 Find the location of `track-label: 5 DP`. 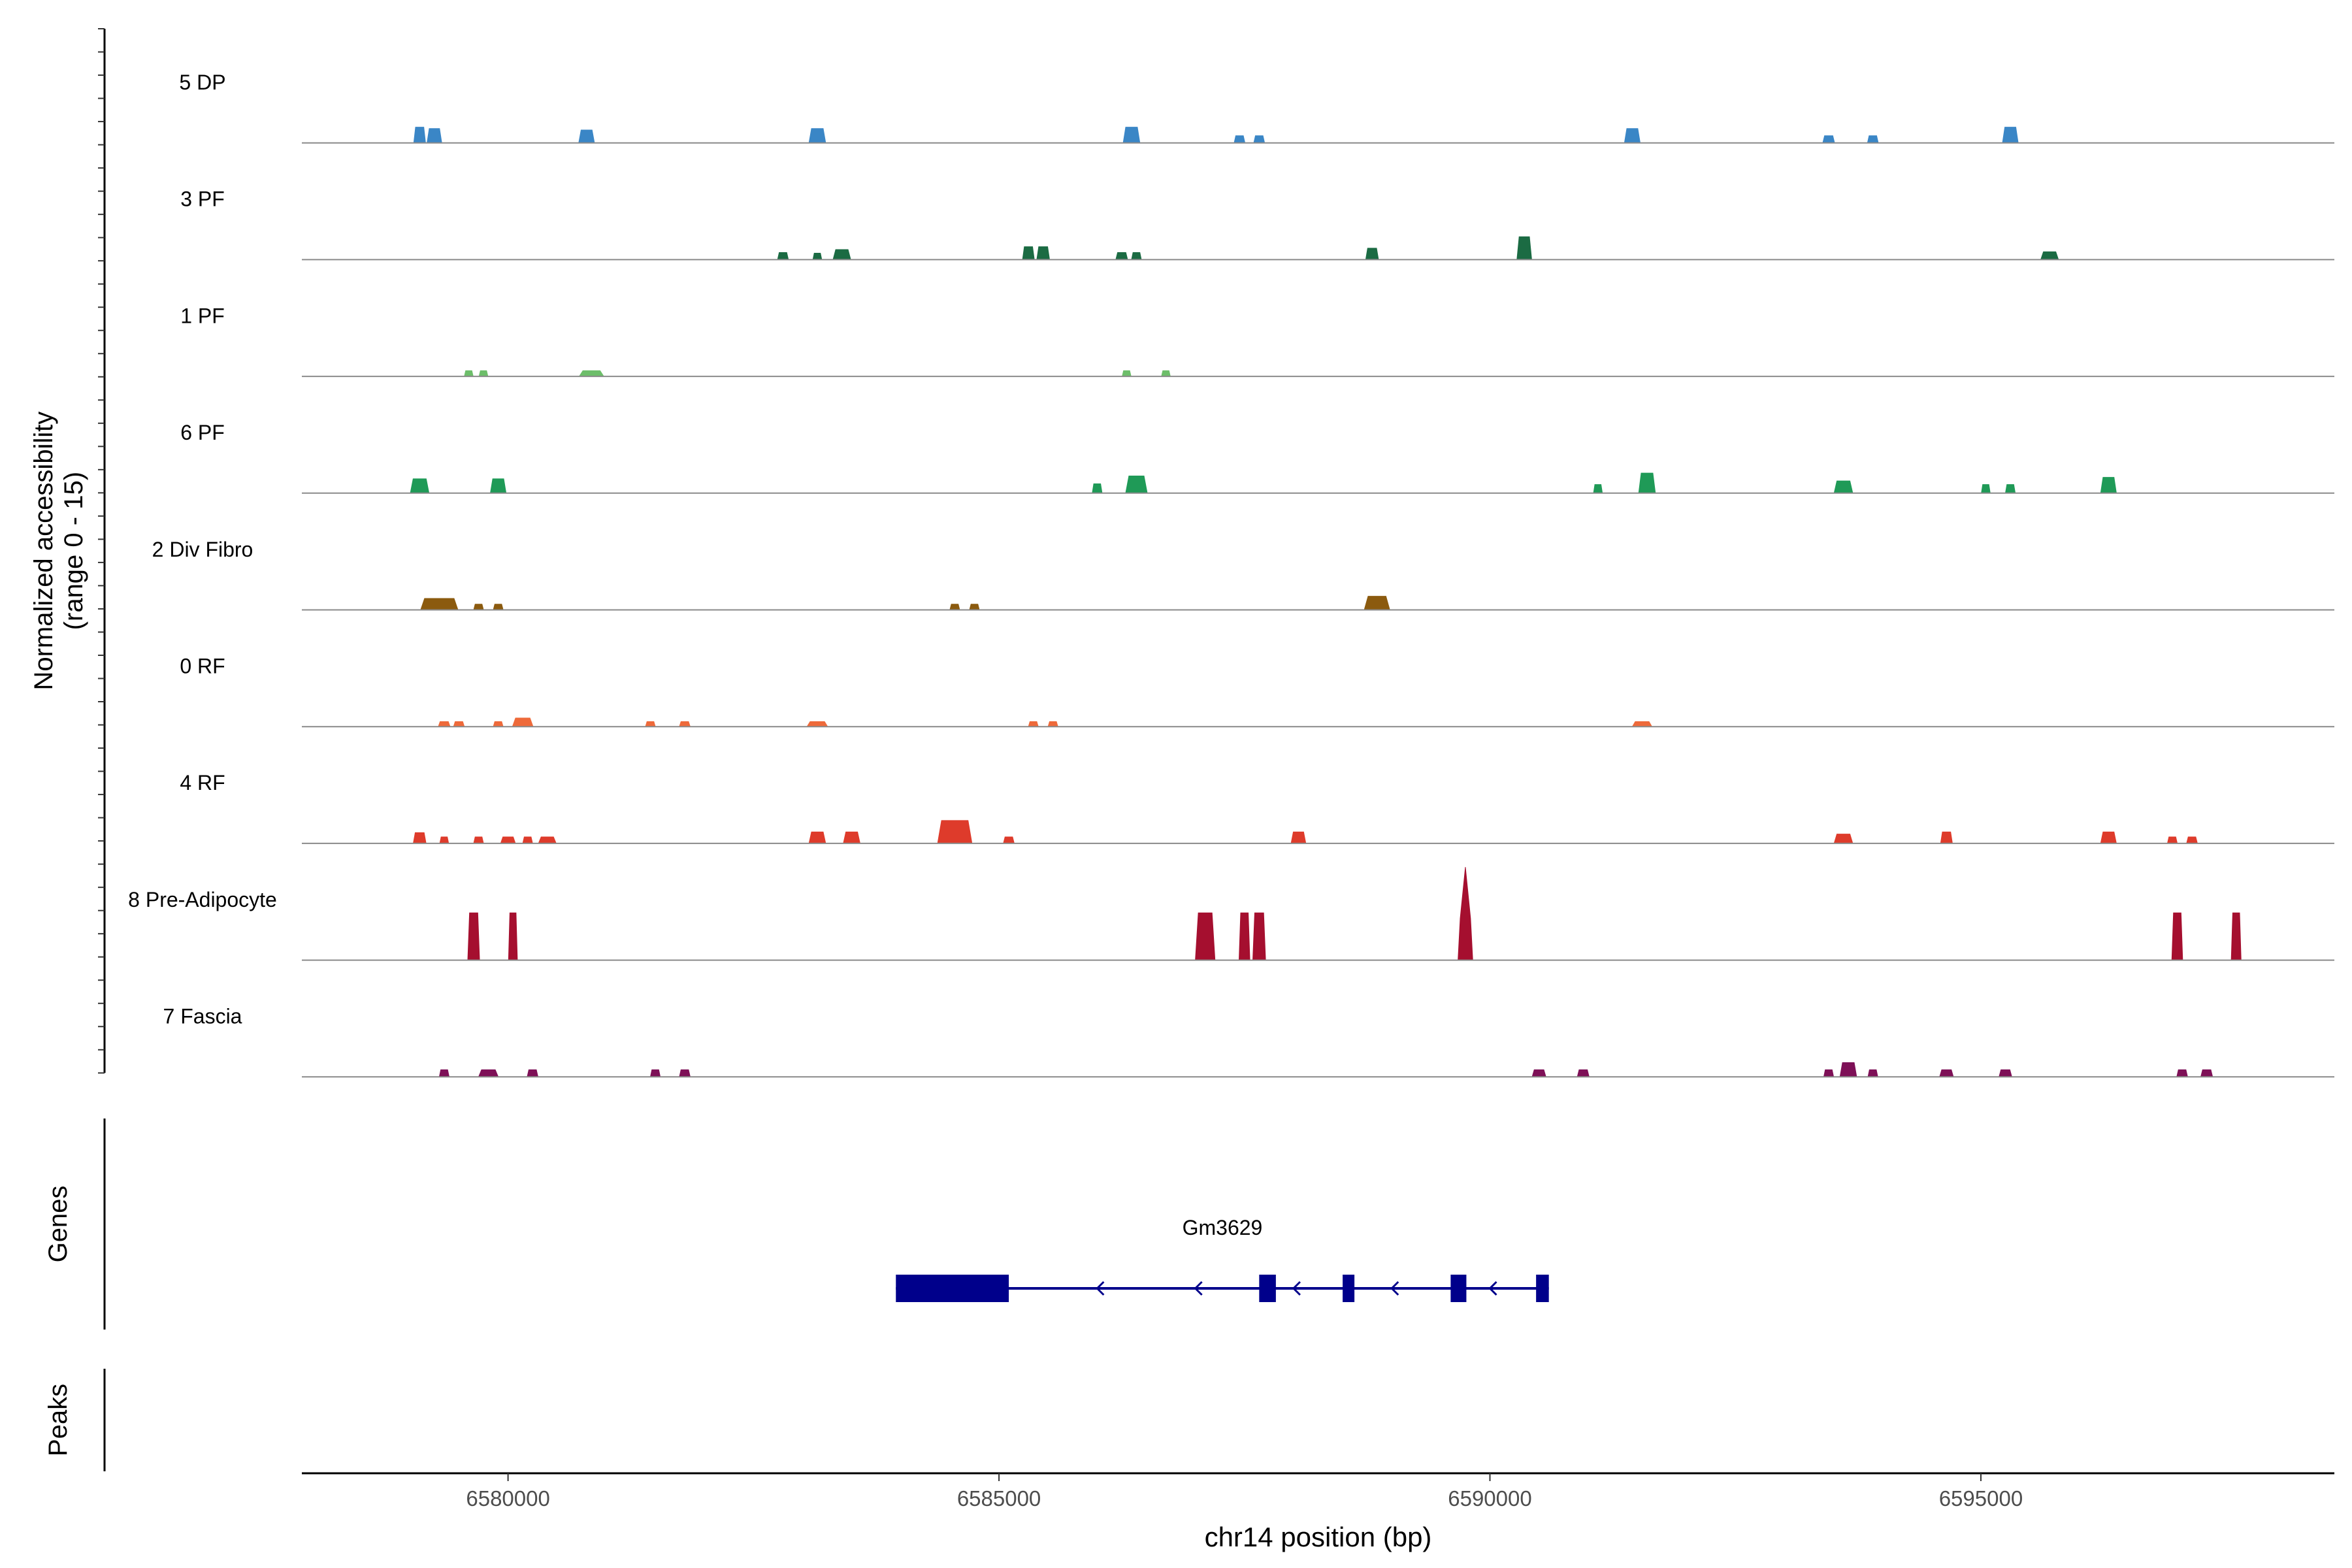

track-label: 5 DP is located at coordinates (202, 82).